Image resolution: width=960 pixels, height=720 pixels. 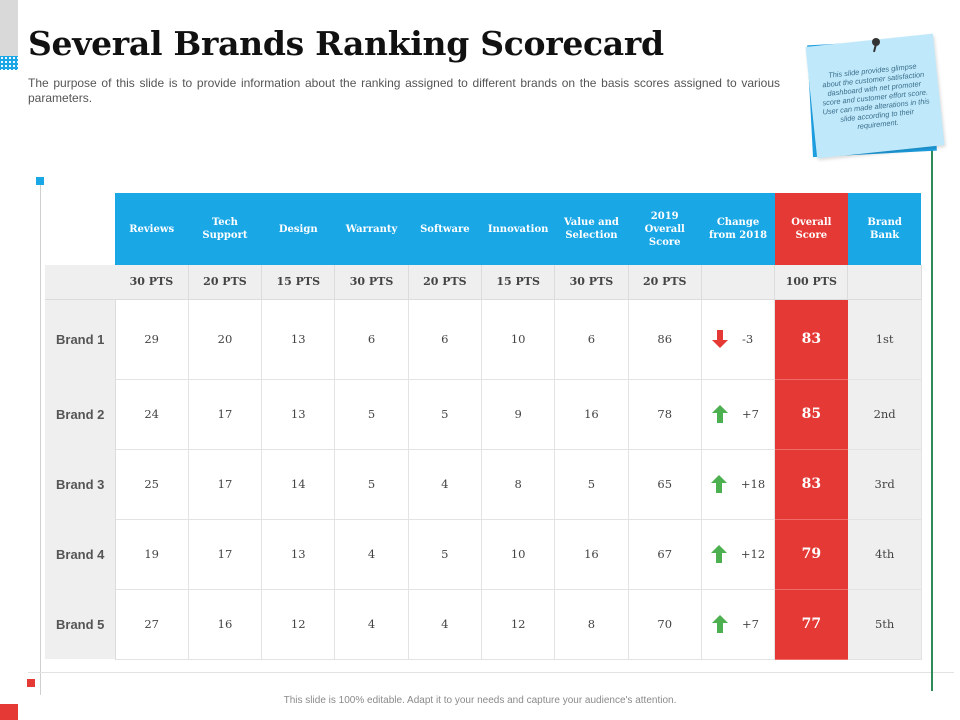 What do you see at coordinates (665, 339) in the screenshot?
I see `score-cell: 86` at bounding box center [665, 339].